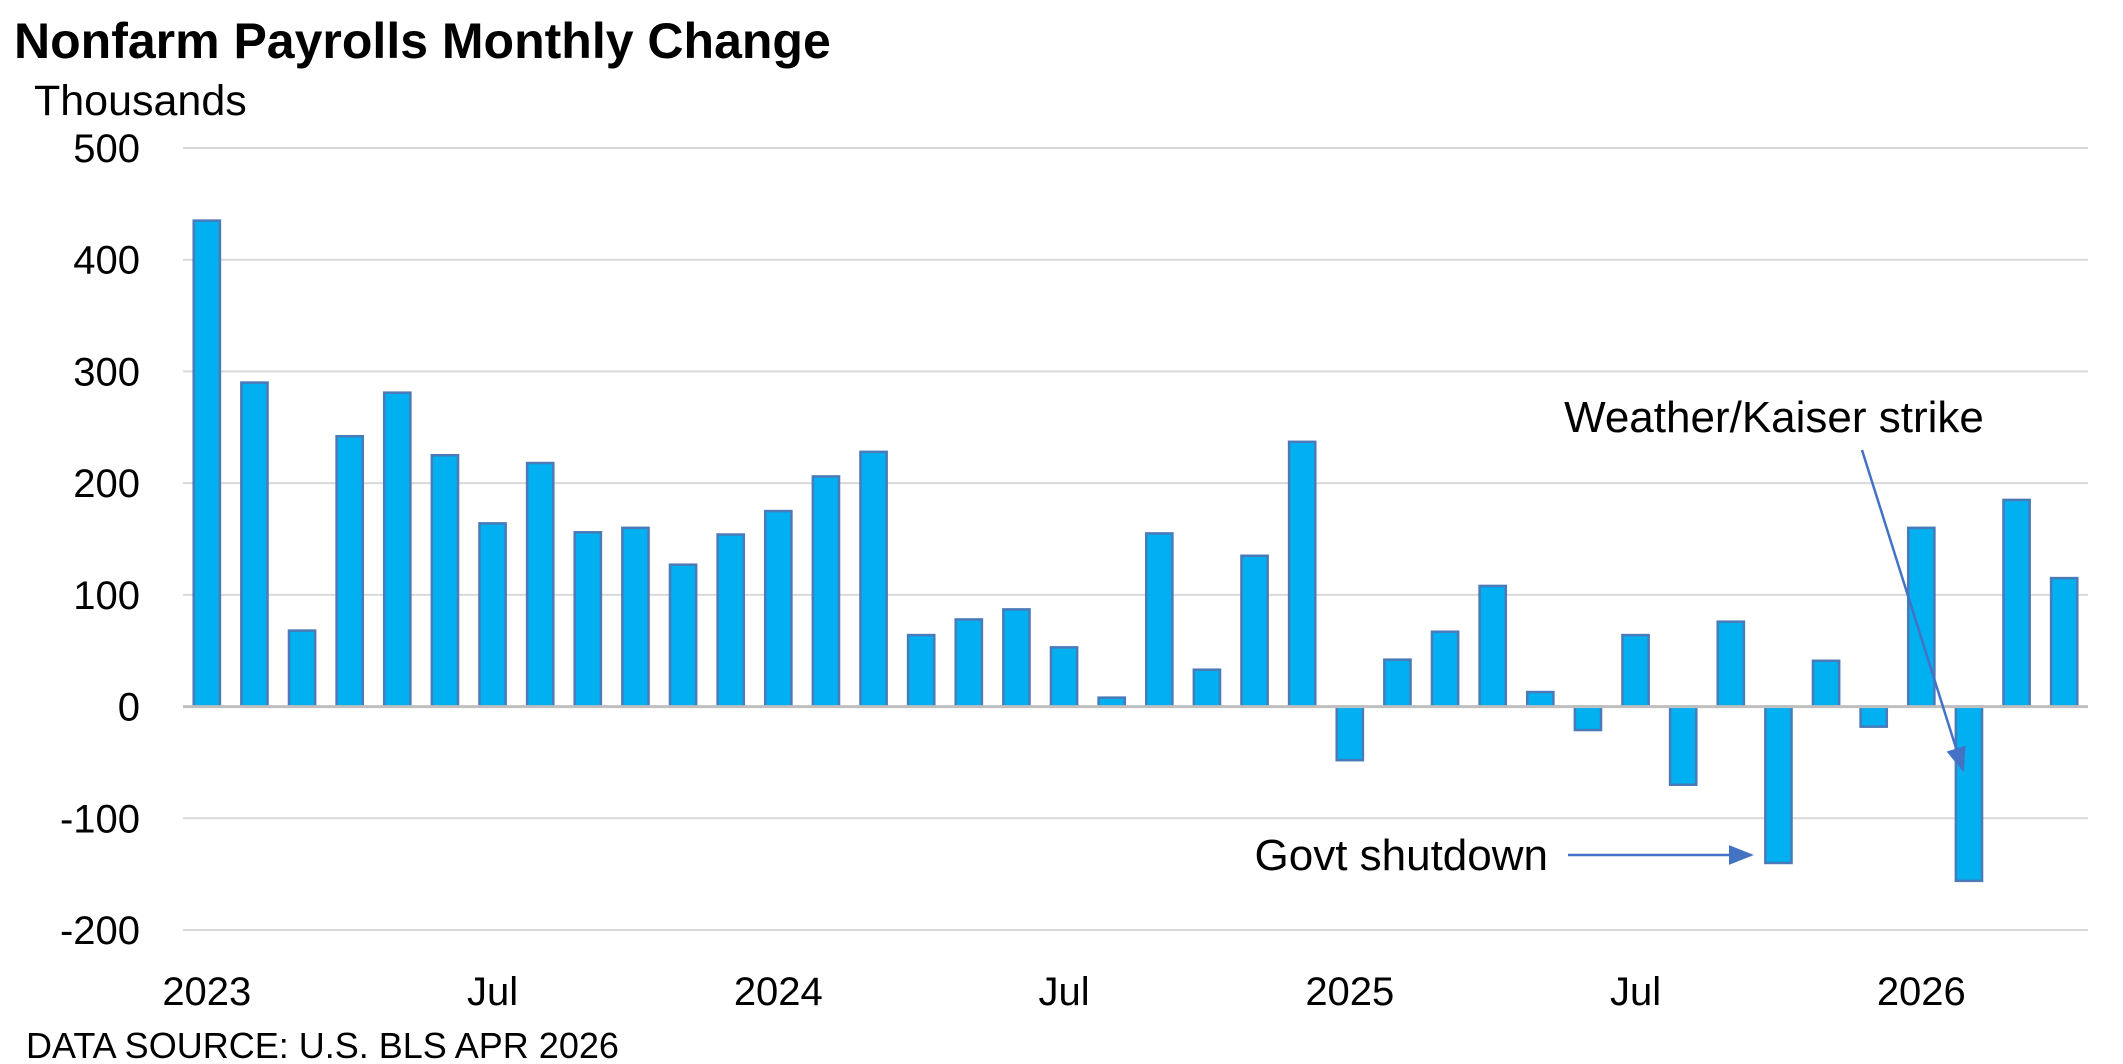 The width and height of the screenshot is (2123, 1064). Describe the element at coordinates (778, 992) in the screenshot. I see `x-tick-label: 2024` at that location.